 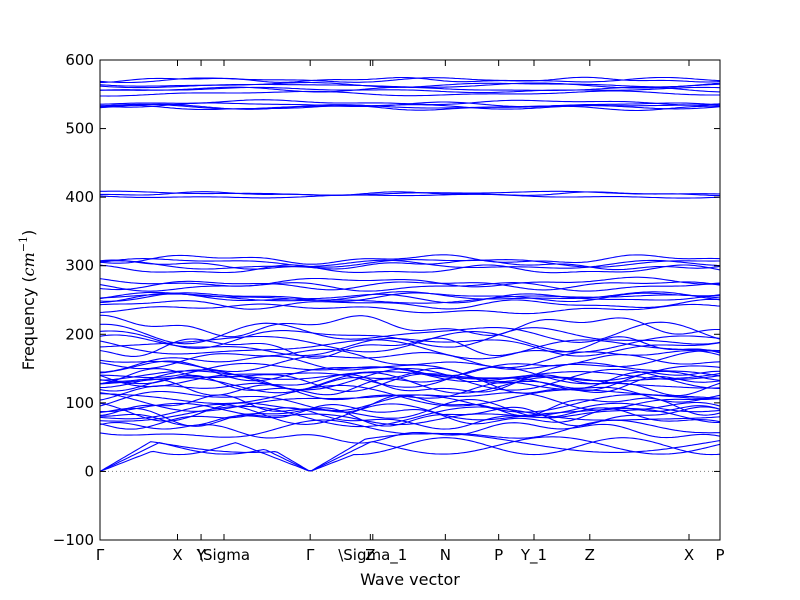 What do you see at coordinates (23, 244) in the screenshot?
I see `y-axis-unit-exp: −1` at bounding box center [23, 244].